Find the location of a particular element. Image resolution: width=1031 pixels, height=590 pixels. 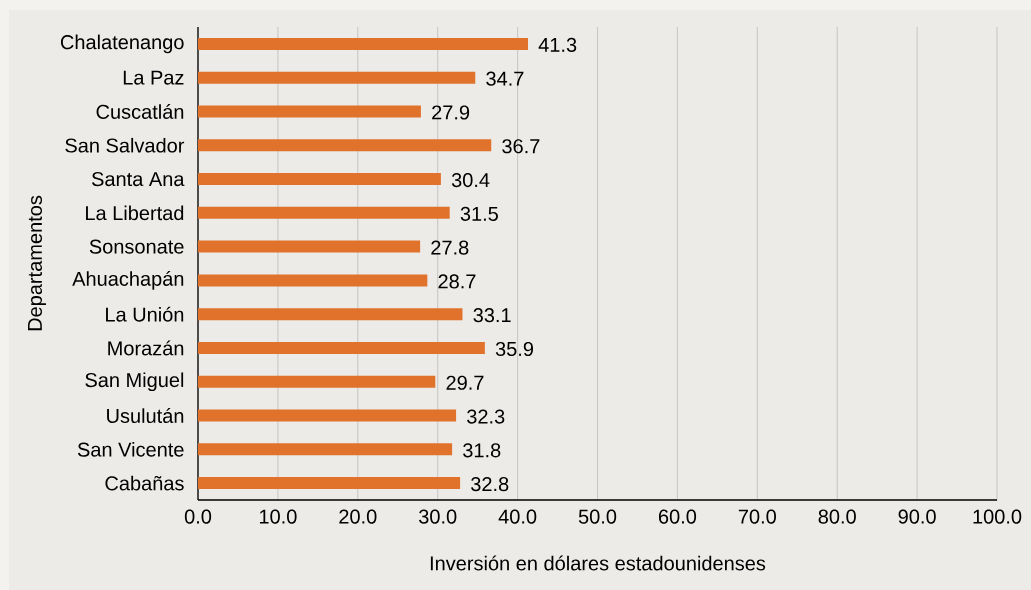

data-label: 31.5 is located at coordinates (479, 213).